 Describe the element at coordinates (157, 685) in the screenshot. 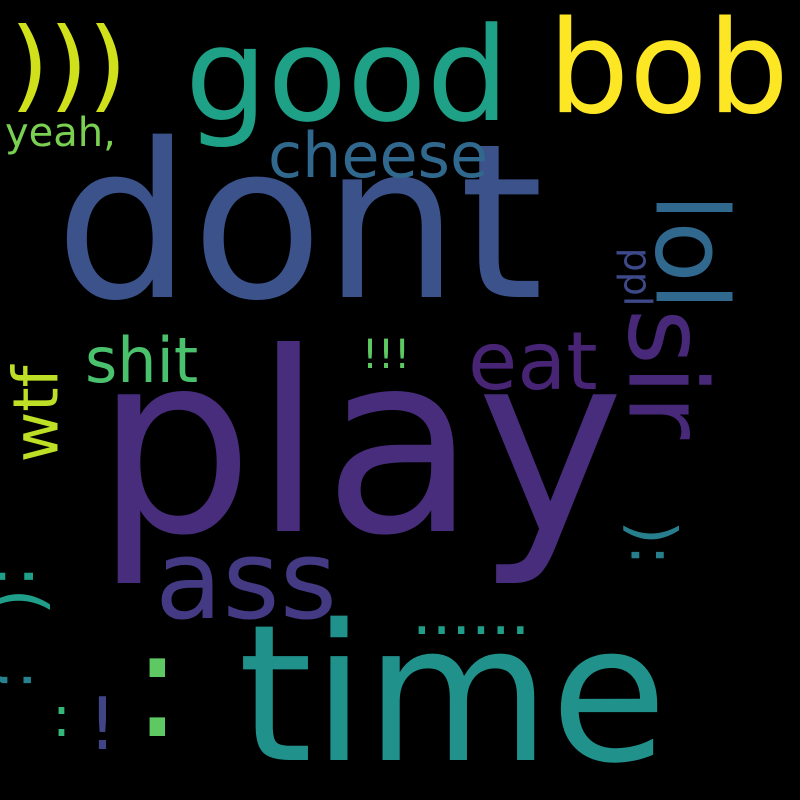

I see `word-colon-large: :` at that location.